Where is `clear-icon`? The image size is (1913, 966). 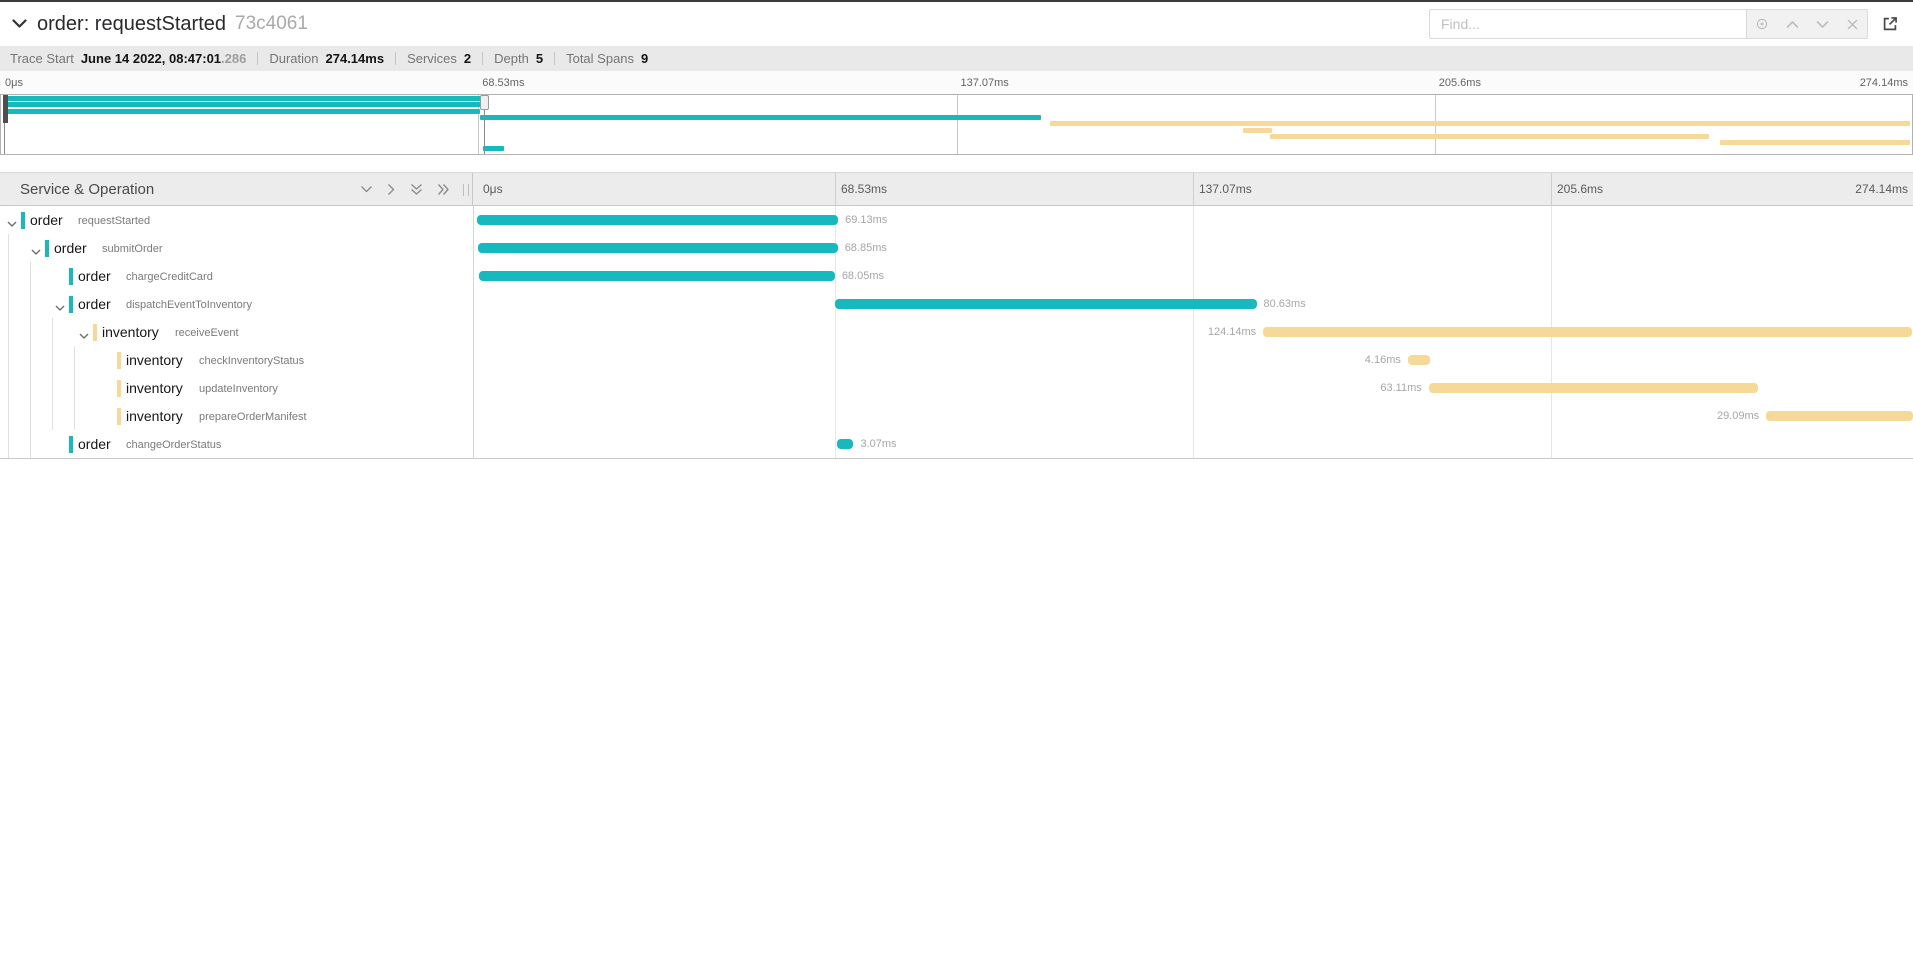 clear-icon is located at coordinates (1852, 24).